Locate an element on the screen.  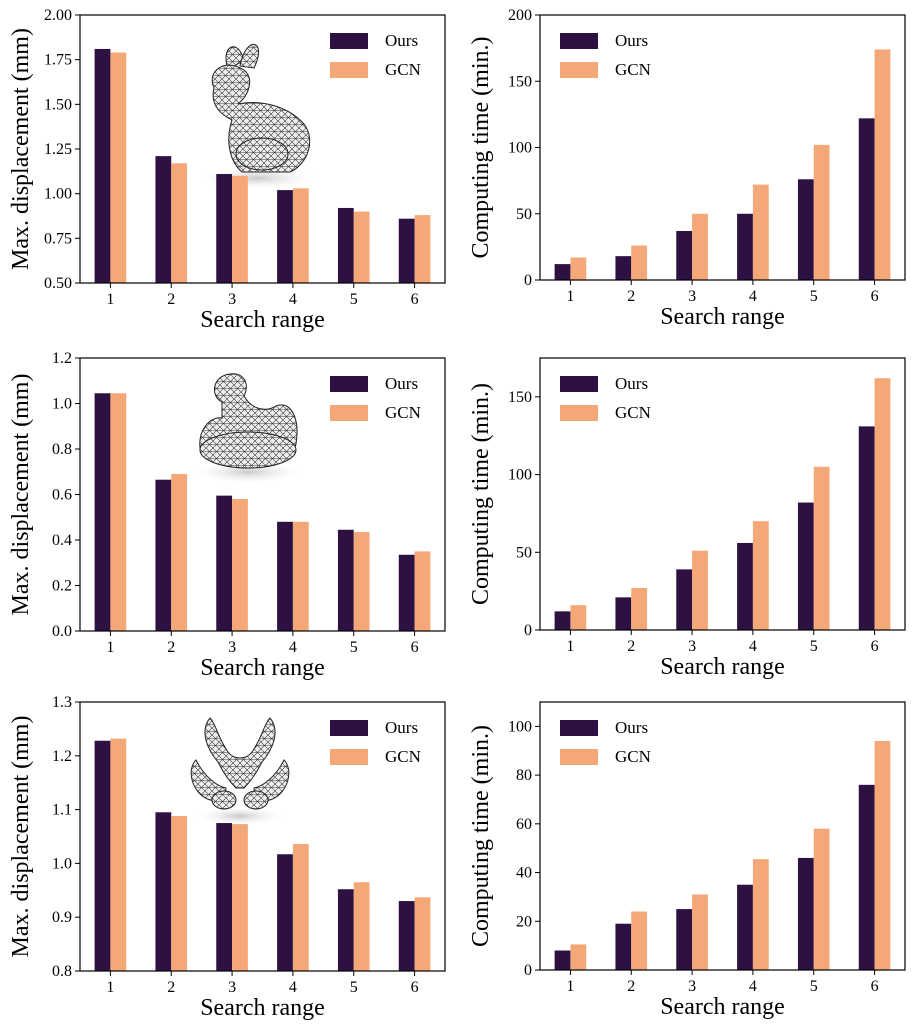
y-tick-label: 1.75 is located at coordinates (58, 60).